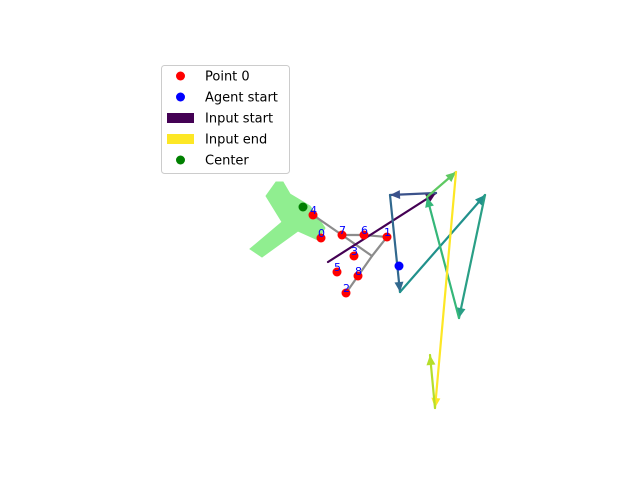  Describe the element at coordinates (337, 267) in the screenshot. I see `point-label-5: 5` at that location.